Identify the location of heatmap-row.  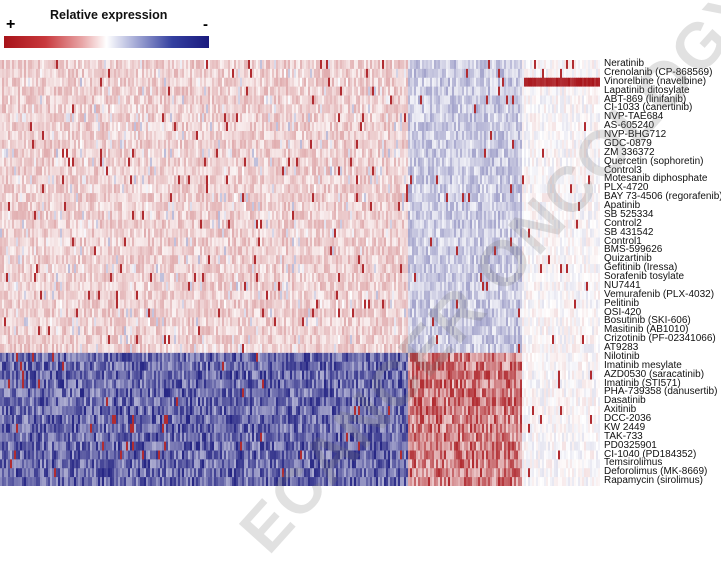
(300, 127).